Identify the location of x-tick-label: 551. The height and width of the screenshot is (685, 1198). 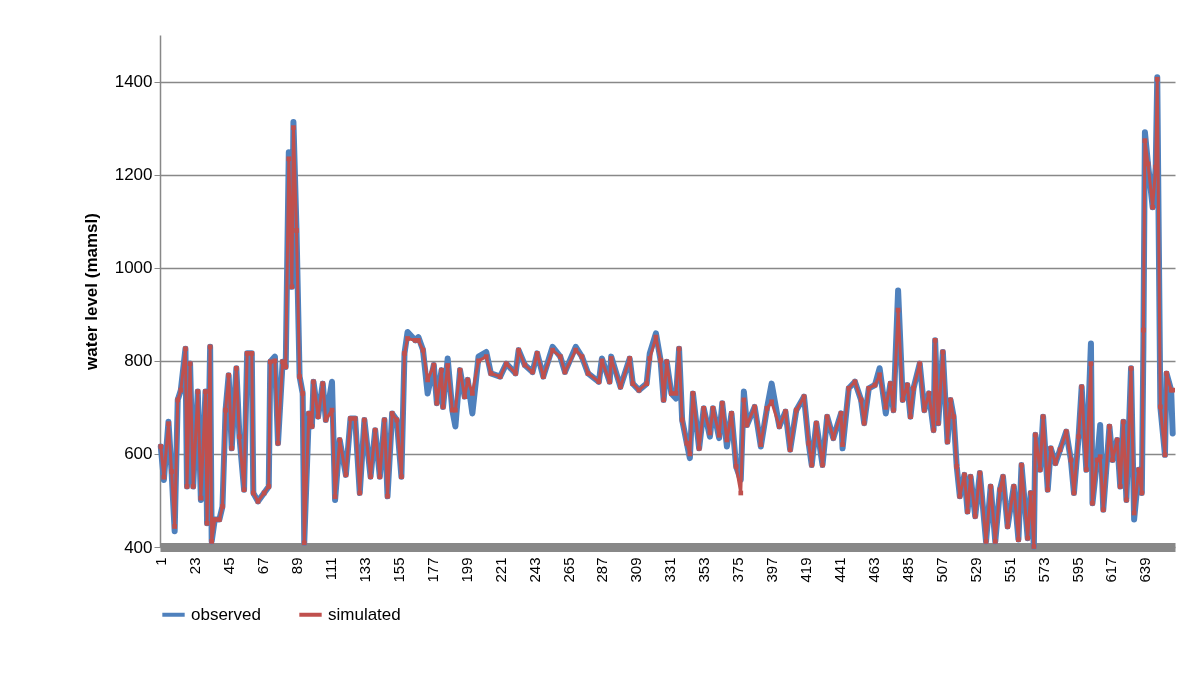
(1009, 570).